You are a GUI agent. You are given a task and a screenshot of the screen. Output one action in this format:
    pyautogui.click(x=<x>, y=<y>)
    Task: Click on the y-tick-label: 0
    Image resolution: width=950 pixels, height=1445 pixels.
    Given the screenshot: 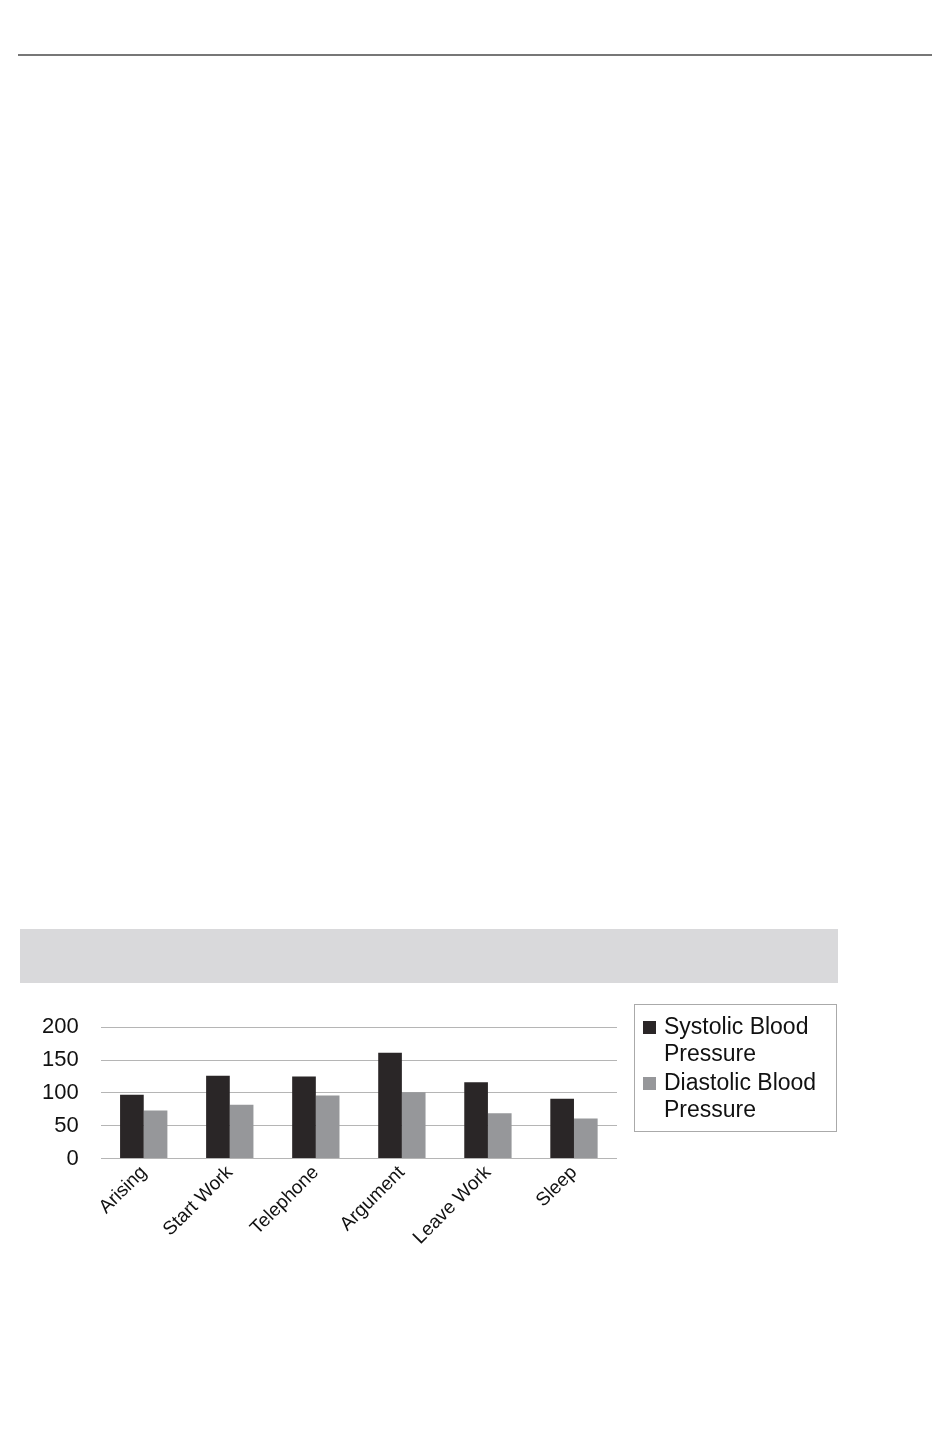 What is the action you would take?
    pyautogui.click(x=72, y=1157)
    